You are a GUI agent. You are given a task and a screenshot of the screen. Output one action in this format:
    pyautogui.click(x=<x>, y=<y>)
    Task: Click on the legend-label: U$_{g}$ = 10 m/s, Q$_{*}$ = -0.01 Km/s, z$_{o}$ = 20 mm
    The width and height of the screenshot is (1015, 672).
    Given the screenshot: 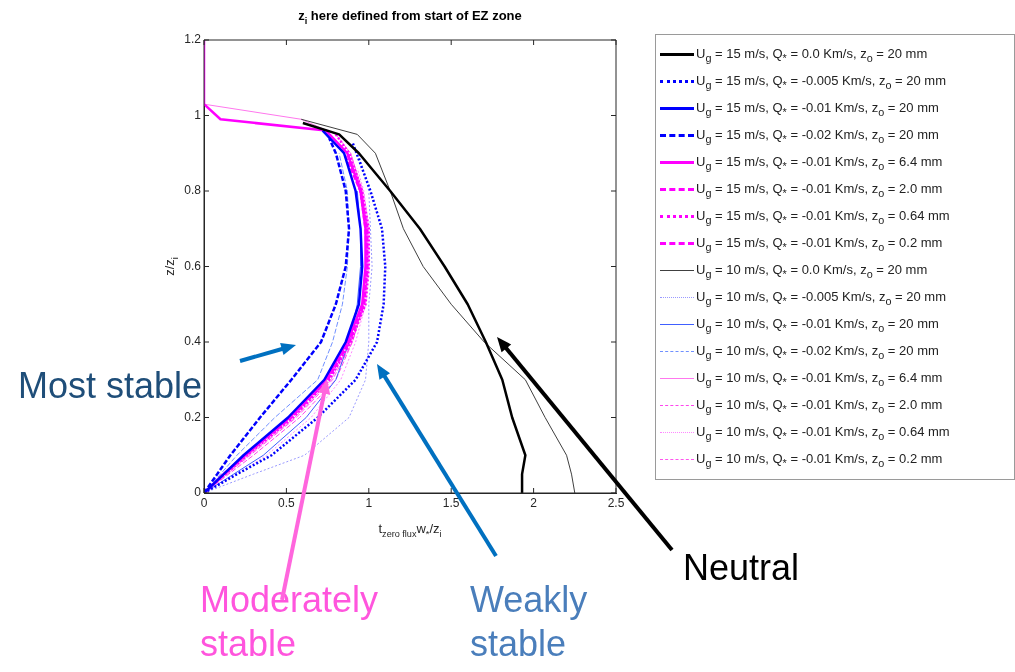 What is the action you would take?
    pyautogui.click(x=817, y=324)
    